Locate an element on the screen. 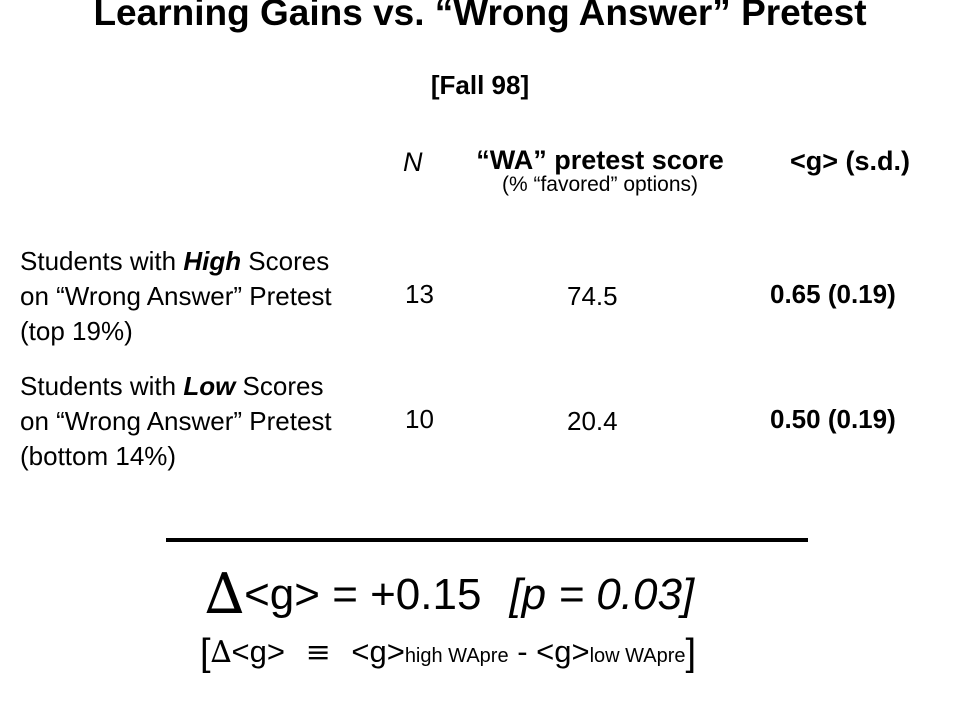 This screenshot has width=960, height=720. definition-sub-low: low WApre is located at coordinates (637, 656).